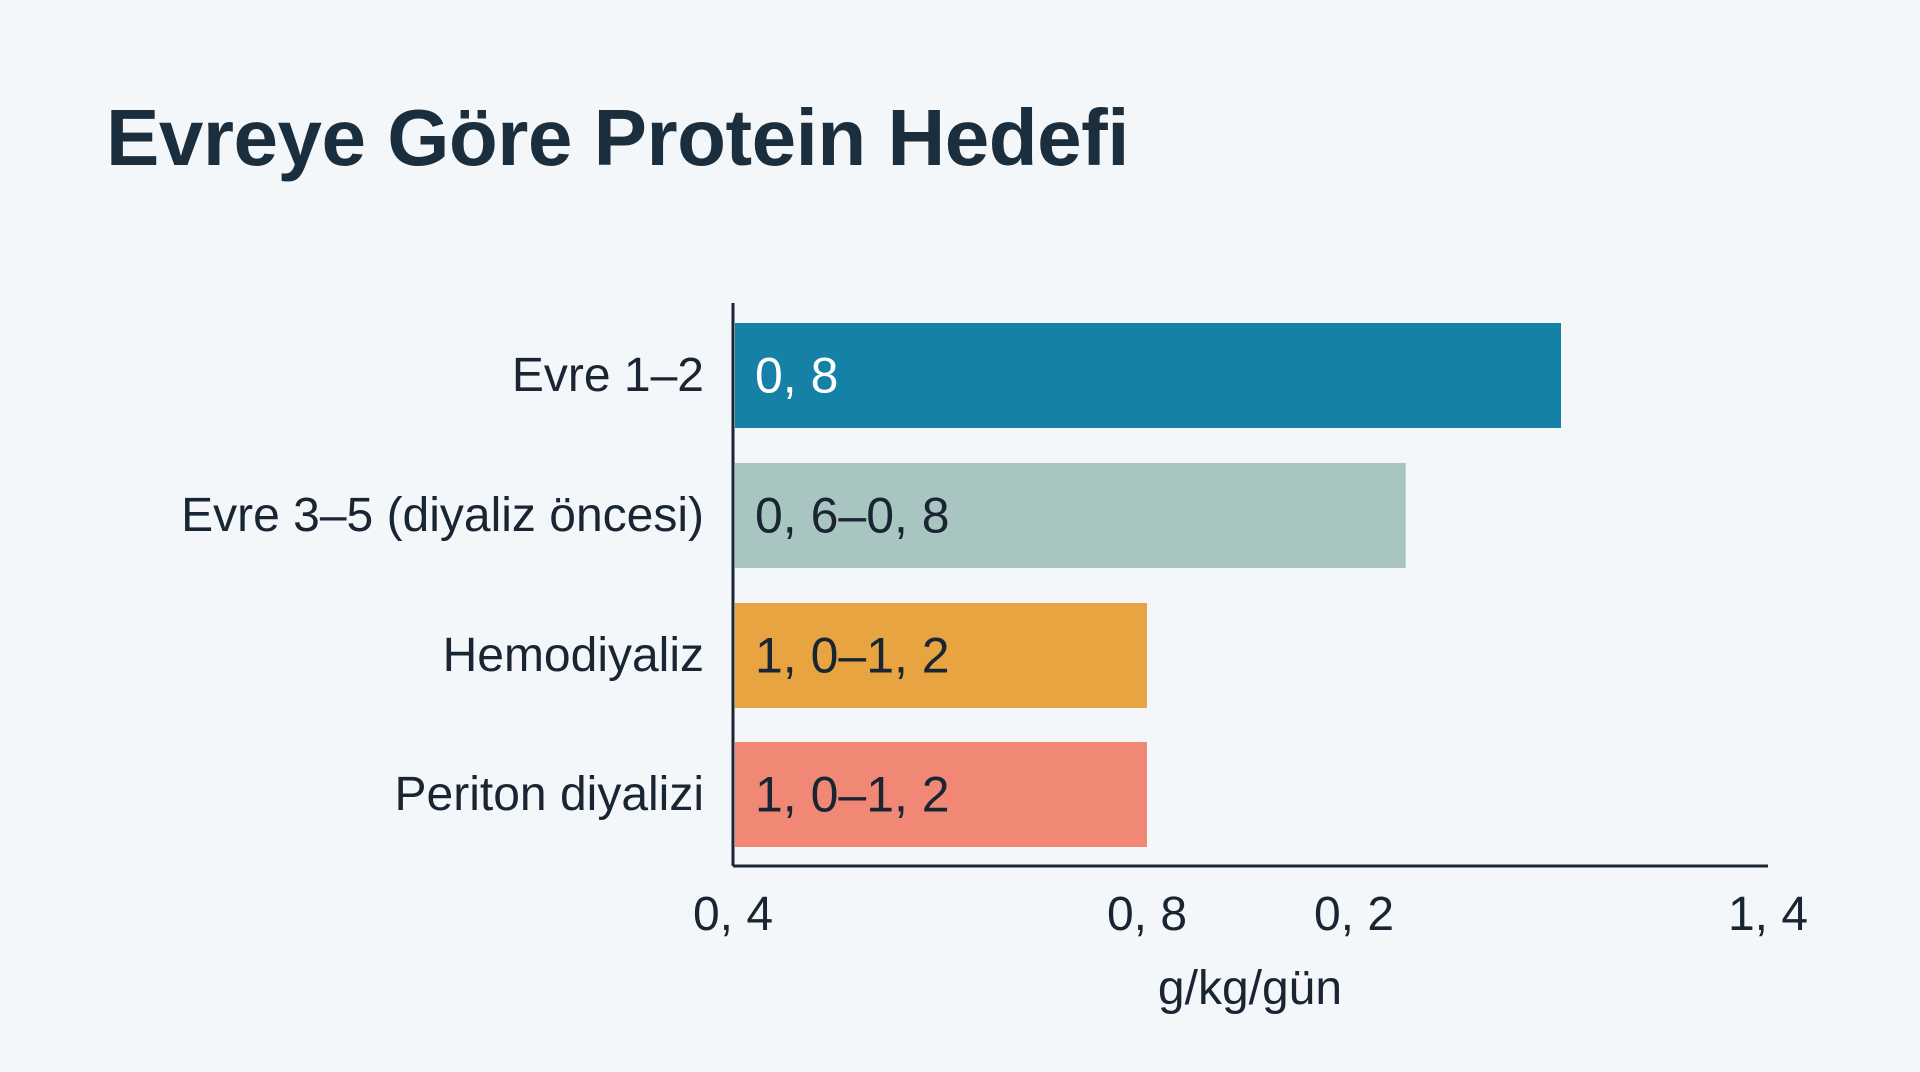 The width and height of the screenshot is (1920, 1072). What do you see at coordinates (617, 137) in the screenshot?
I see `chart-title: Evreye Göre Protein Hedefi` at bounding box center [617, 137].